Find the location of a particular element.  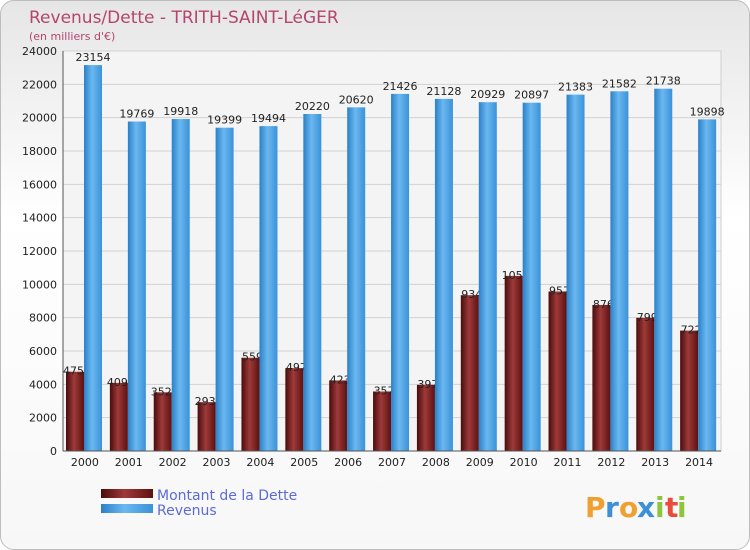

label-revenus-2011: 21383 is located at coordinates (575, 87).